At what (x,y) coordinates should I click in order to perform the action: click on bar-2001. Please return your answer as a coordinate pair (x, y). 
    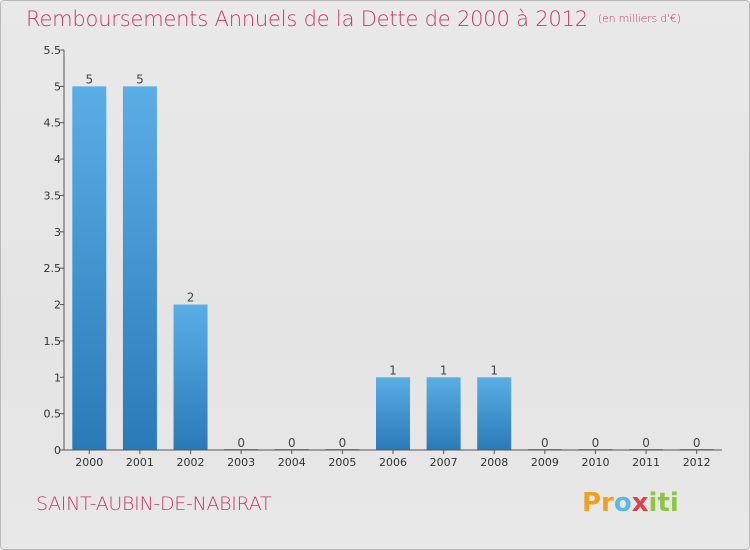
    Looking at the image, I should click on (139, 268).